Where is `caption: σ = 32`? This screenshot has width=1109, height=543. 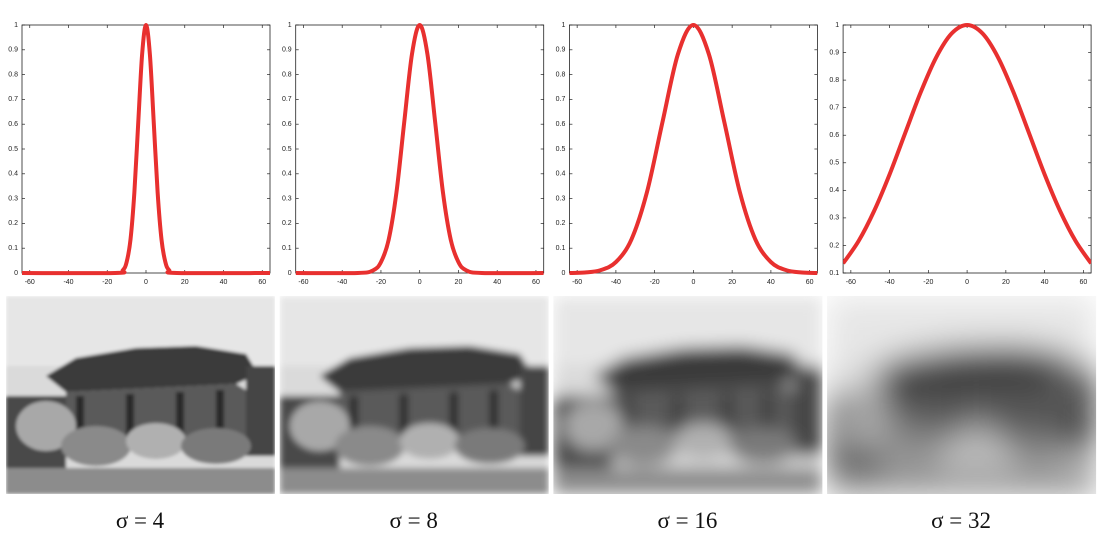
caption: σ = 32 is located at coordinates (961, 520).